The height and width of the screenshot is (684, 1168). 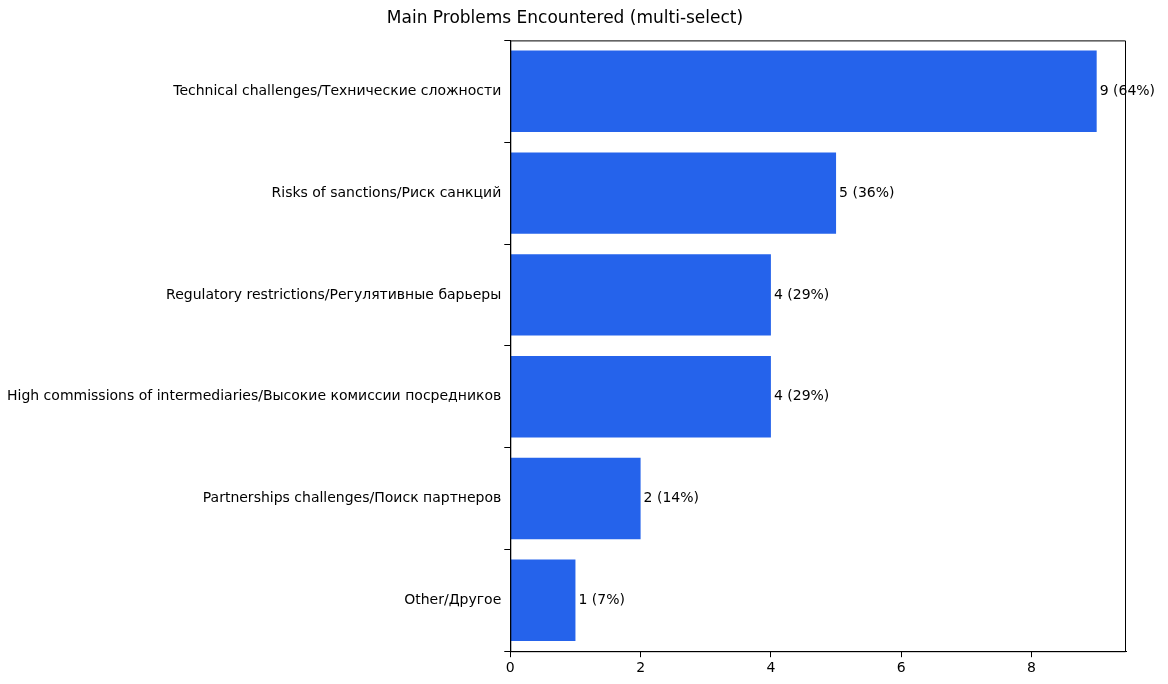 What do you see at coordinates (1031, 667) in the screenshot?
I see `x-tick-label: 8` at bounding box center [1031, 667].